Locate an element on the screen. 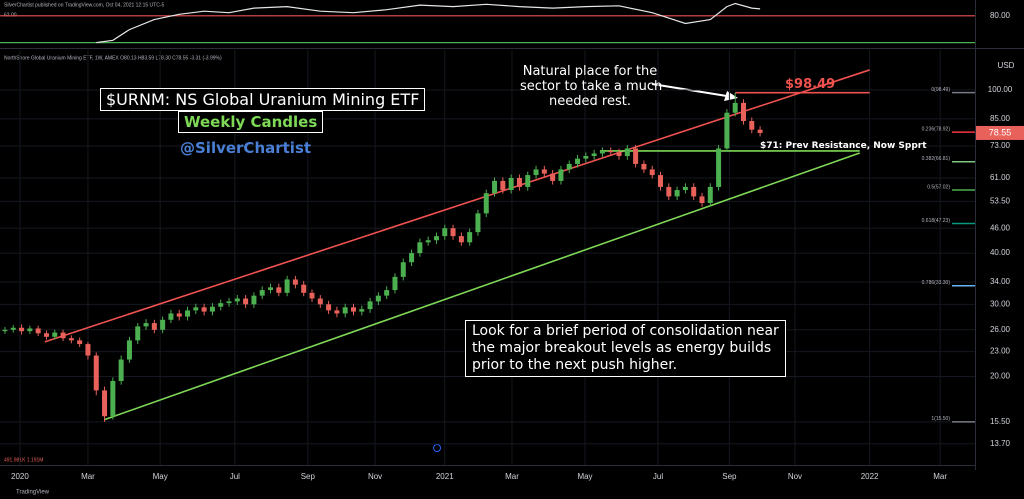 The width and height of the screenshot is (1024, 499). y-tick-label: 20.00 is located at coordinates (1000, 376).